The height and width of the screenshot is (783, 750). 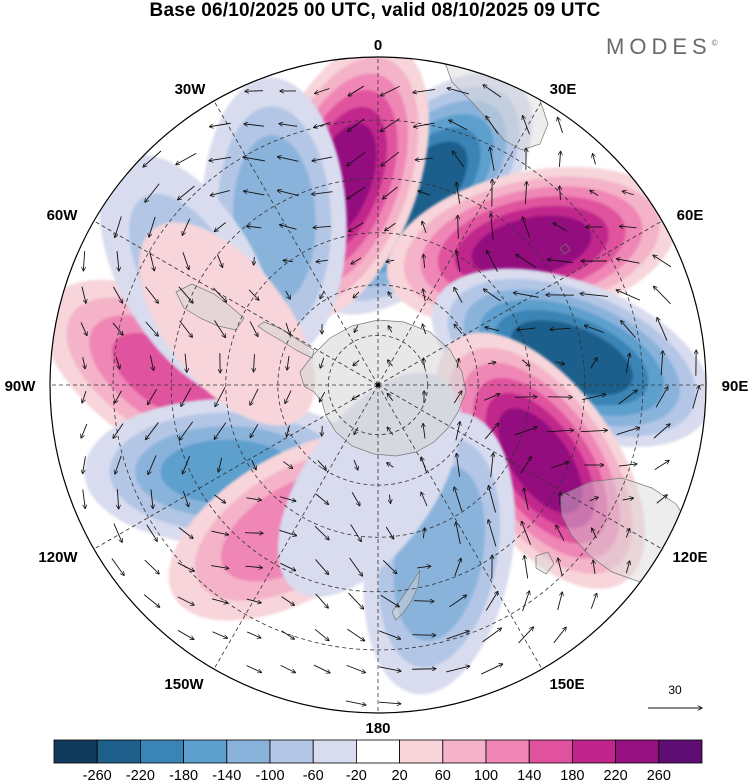 I want to click on tasmania-landmass, so click(x=545, y=563).